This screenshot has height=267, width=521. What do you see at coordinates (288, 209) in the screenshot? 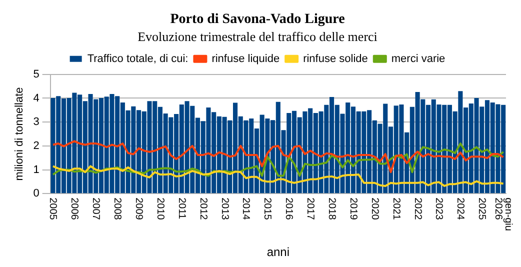
I see `x-tick-label: 2016` at bounding box center [288, 209].